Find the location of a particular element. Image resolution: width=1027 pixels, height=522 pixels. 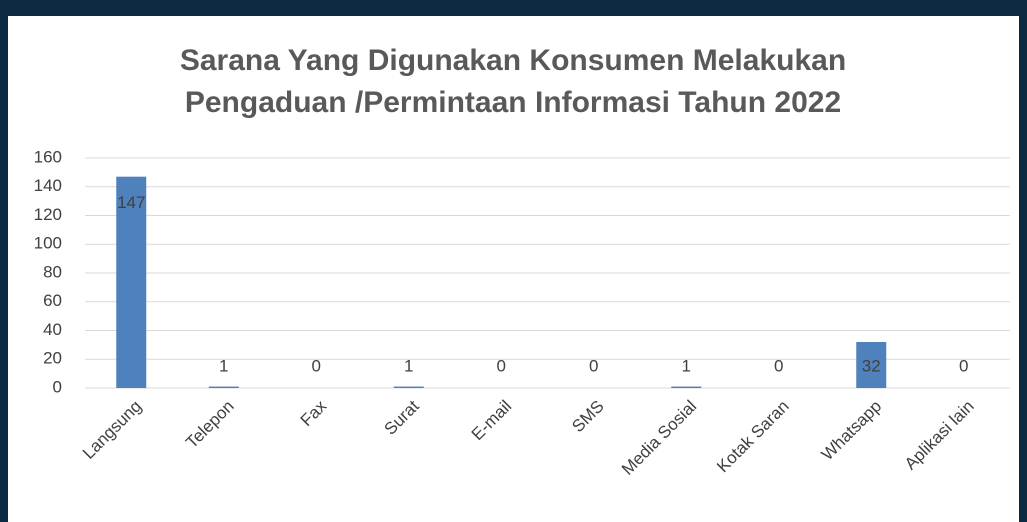

y-tick-label: 60 is located at coordinates (52, 300).